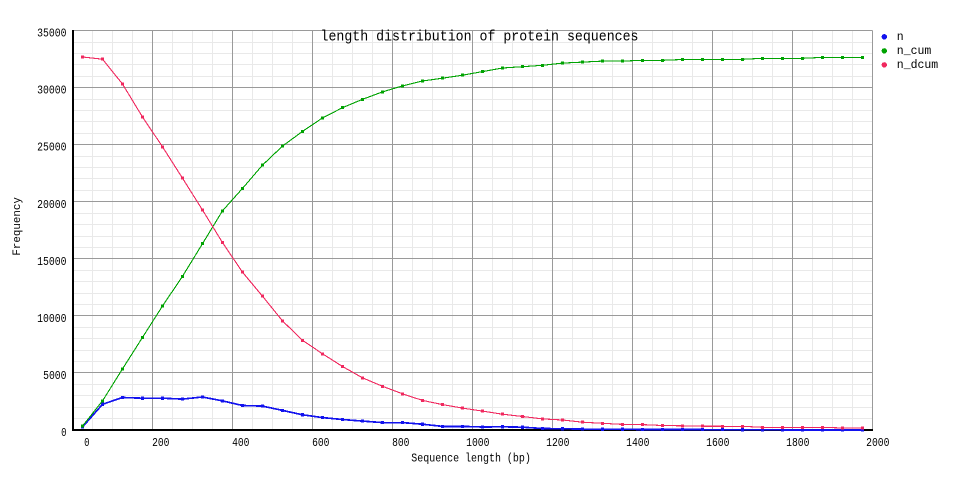 Image resolution: width=962 pixels, height=487 pixels. What do you see at coordinates (320, 443) in the screenshot?
I see `svg-text: 600` at bounding box center [320, 443].